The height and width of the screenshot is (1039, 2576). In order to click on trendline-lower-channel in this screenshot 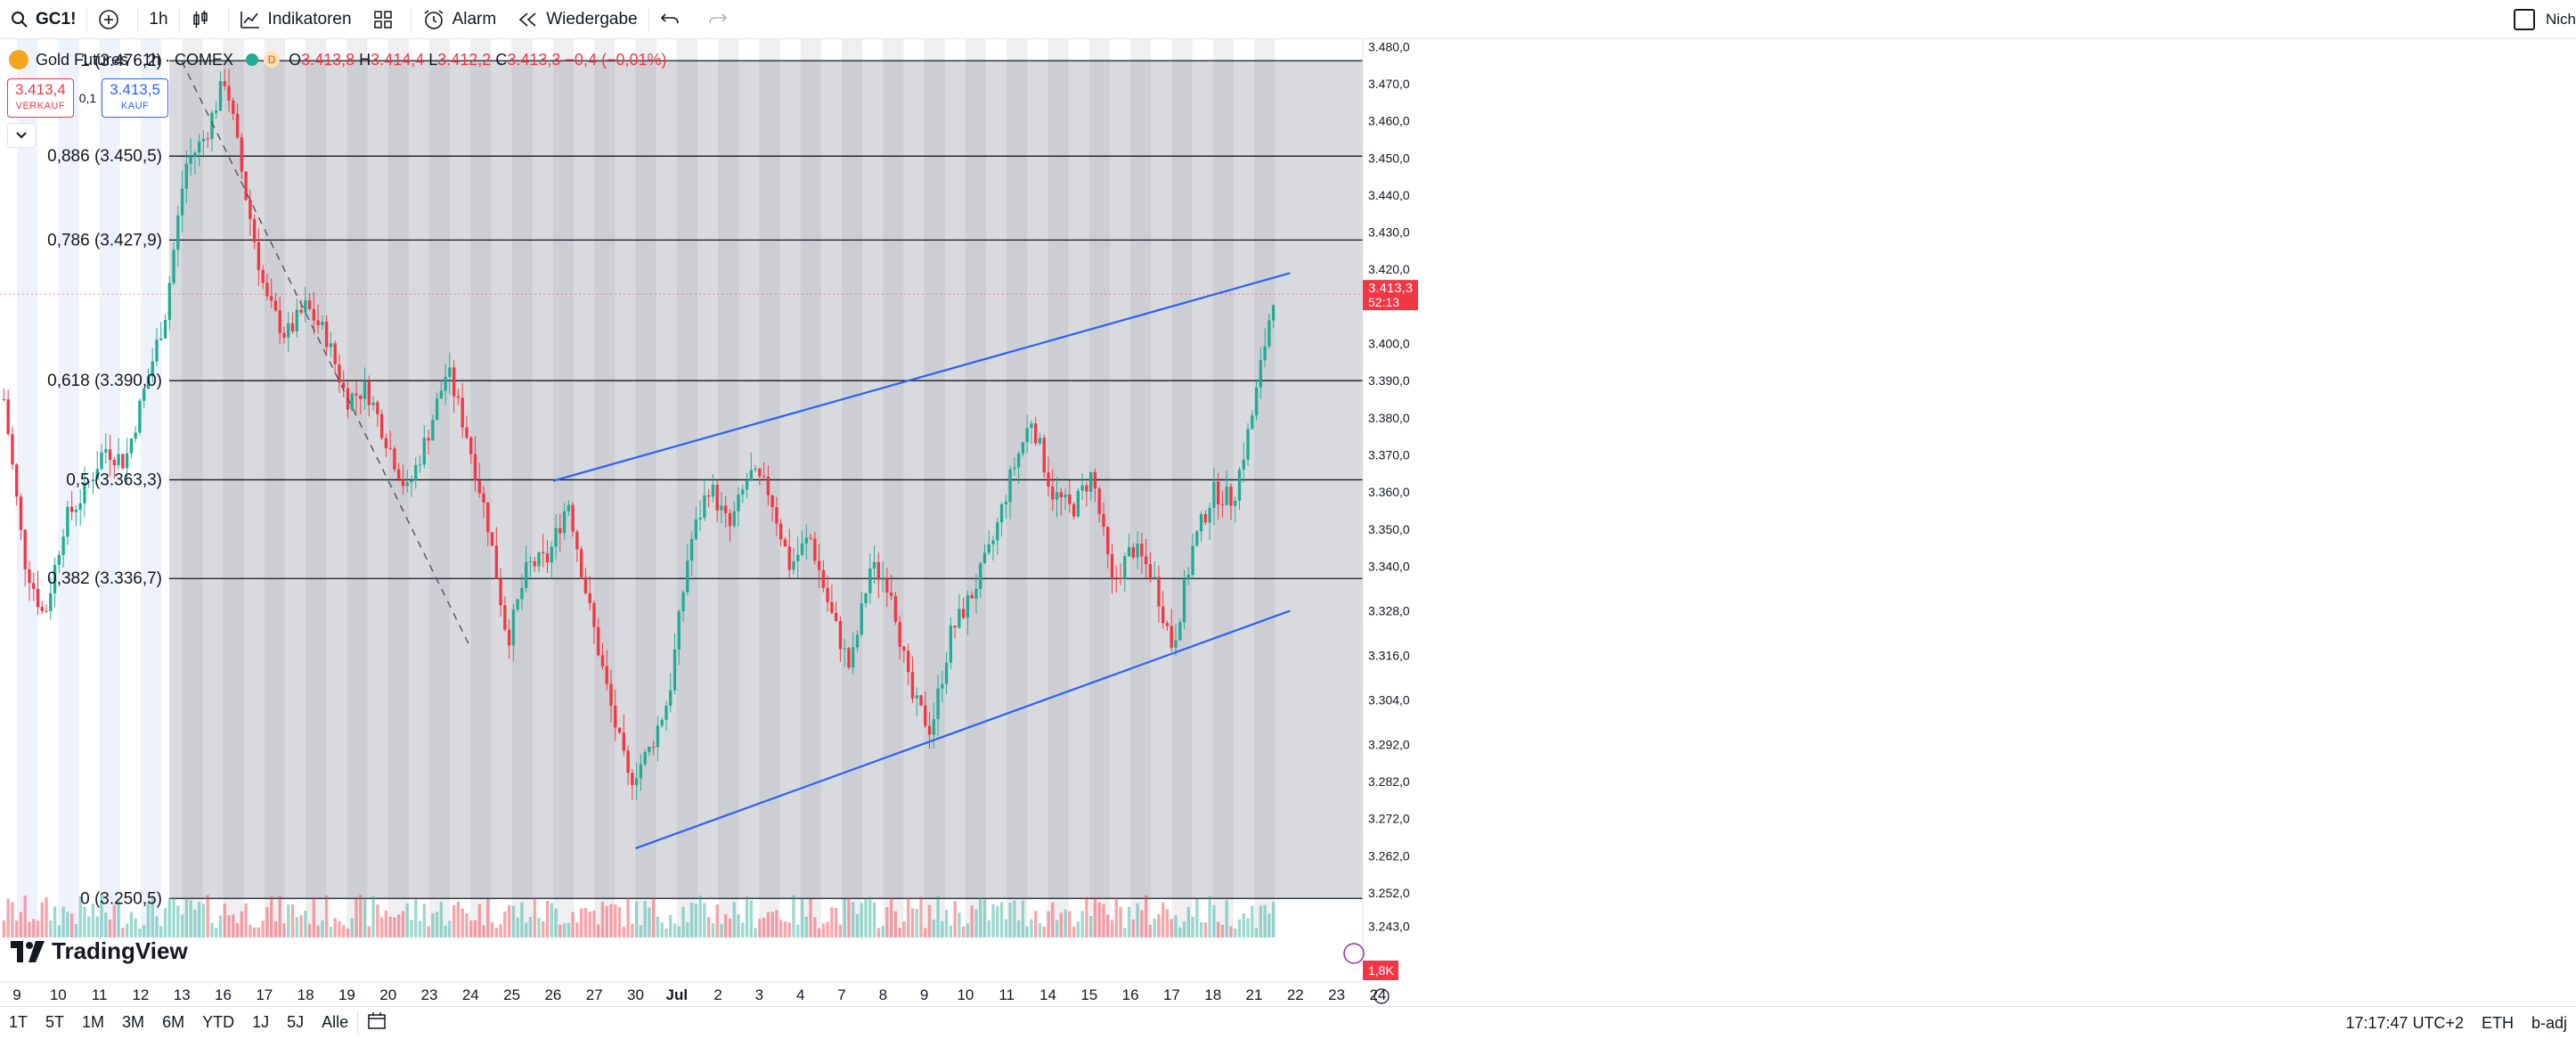, I will do `click(963, 730)`.